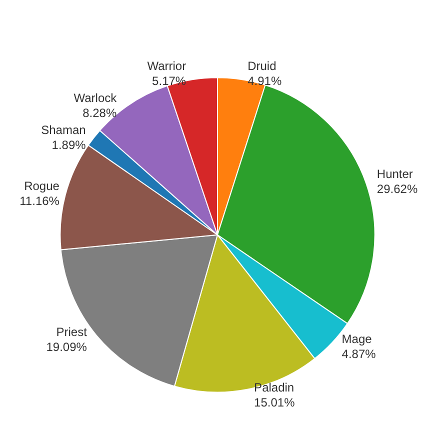 This screenshot has width=435, height=431. What do you see at coordinates (67, 347) in the screenshot?
I see `data-label: 19.09%` at bounding box center [67, 347].